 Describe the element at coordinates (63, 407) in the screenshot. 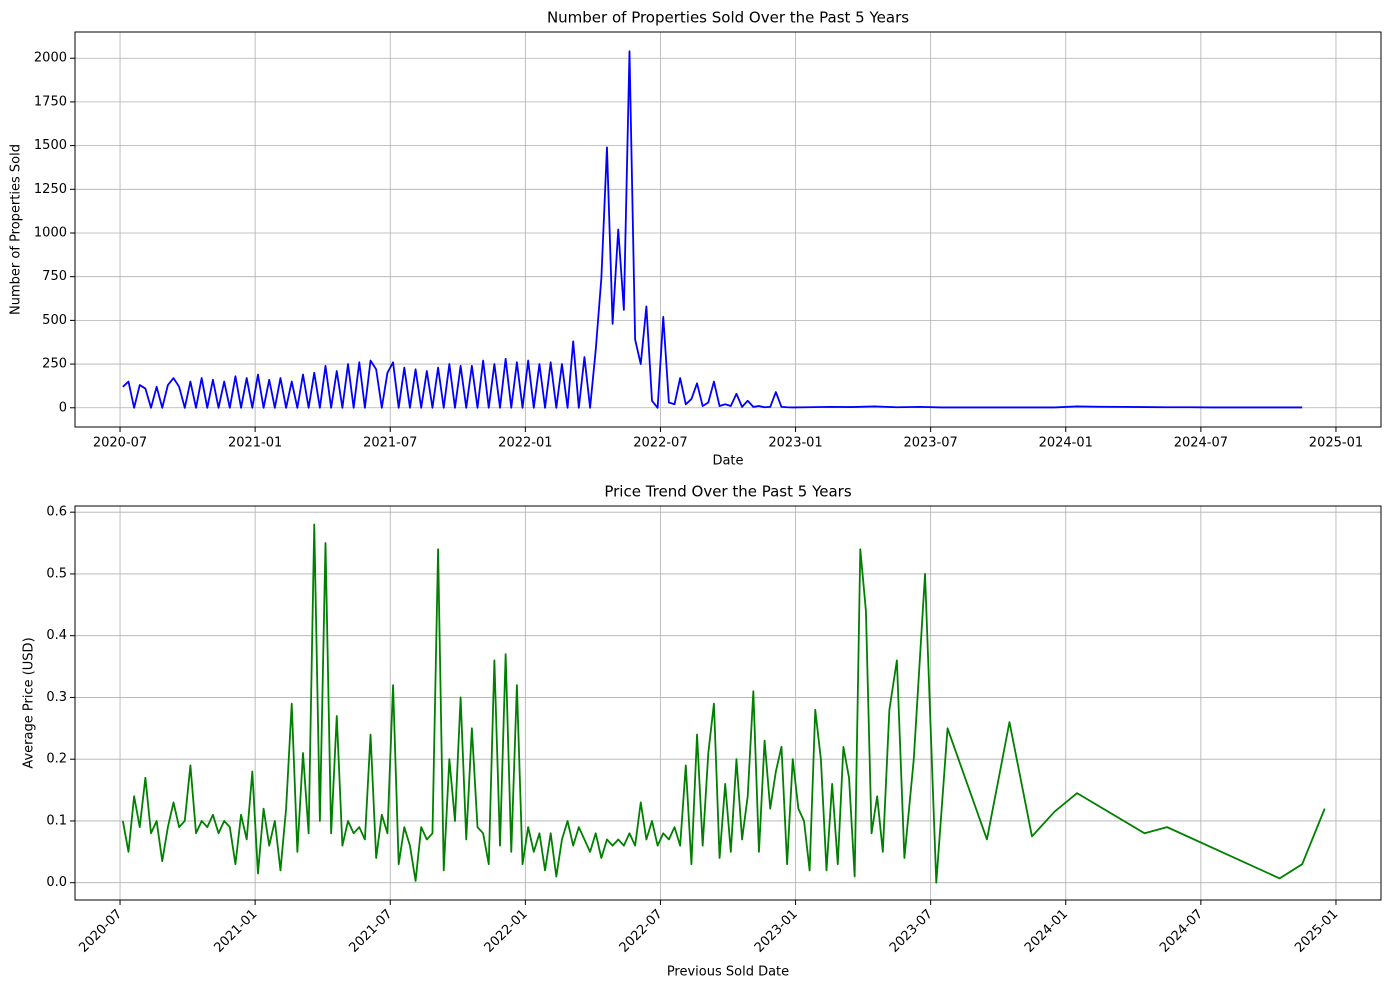

I see `y-tick-label: 0` at that location.